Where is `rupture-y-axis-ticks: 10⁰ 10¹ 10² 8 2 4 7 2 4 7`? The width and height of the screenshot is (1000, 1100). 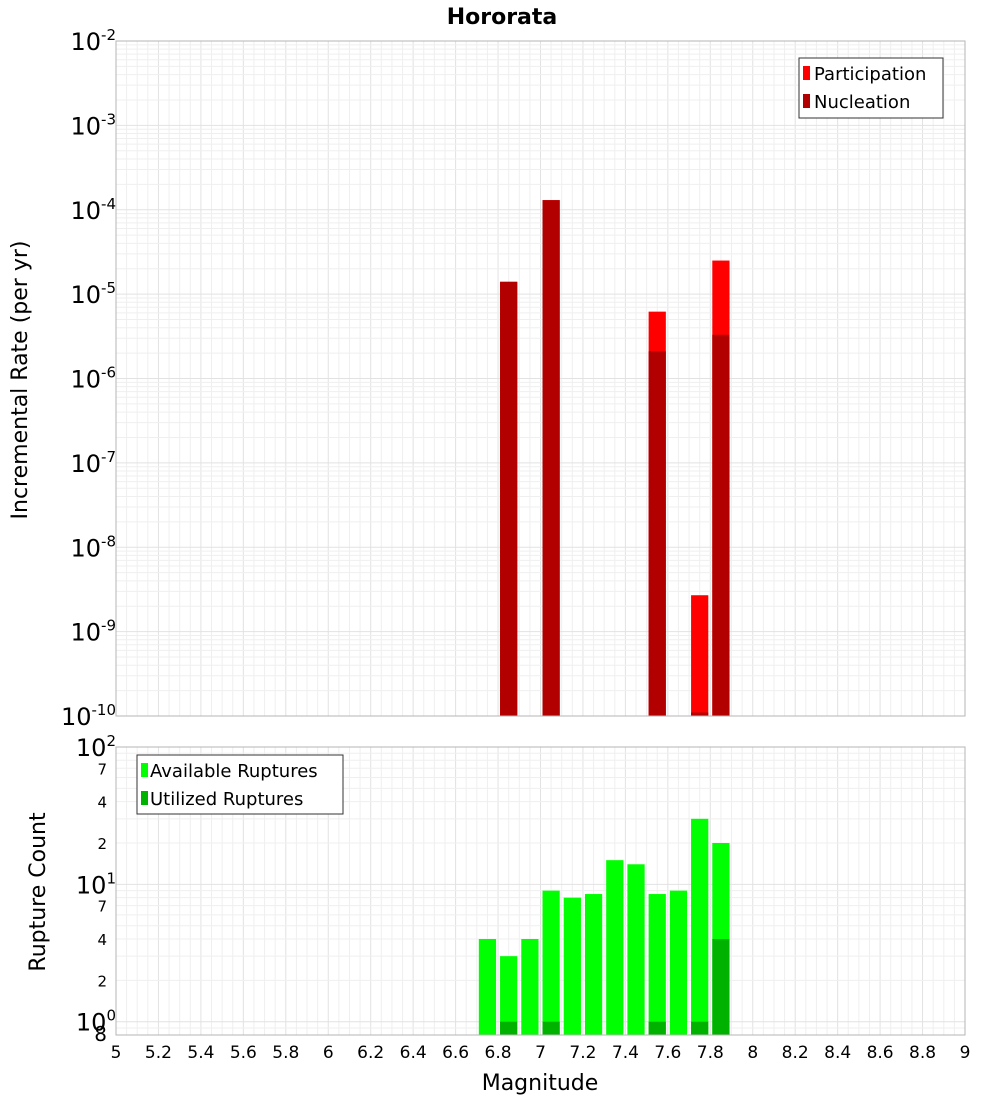 rupture-y-axis-ticks: 10⁰ 10¹ 10² 8 2 4 7 2 4 7 is located at coordinates (96, 889).